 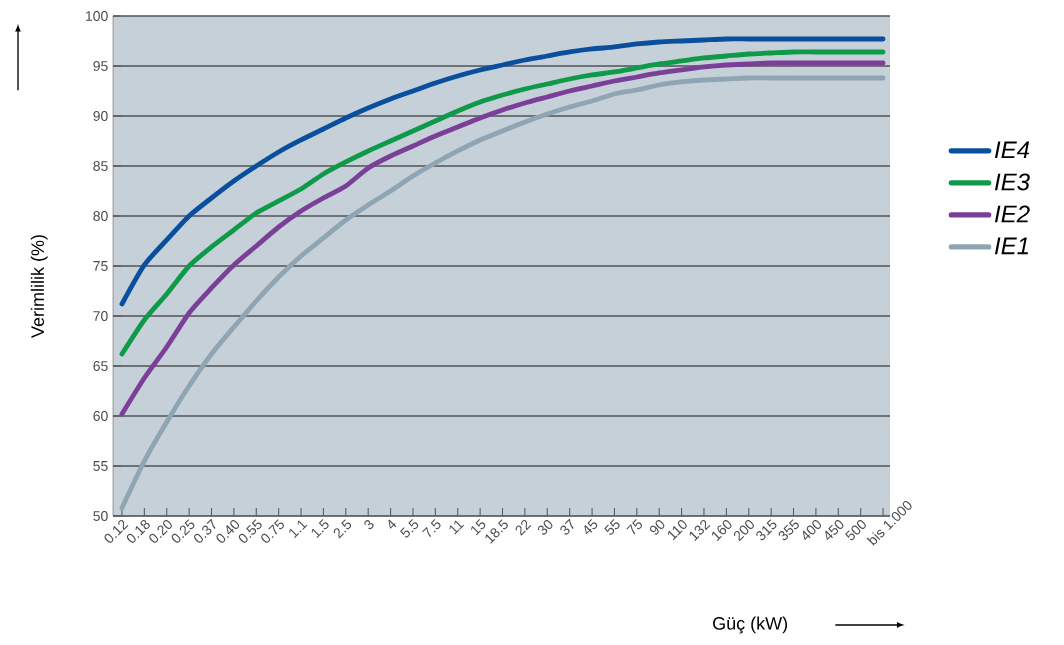 What do you see at coordinates (612, 527) in the screenshot?
I see `x-tick-label: 55` at bounding box center [612, 527].